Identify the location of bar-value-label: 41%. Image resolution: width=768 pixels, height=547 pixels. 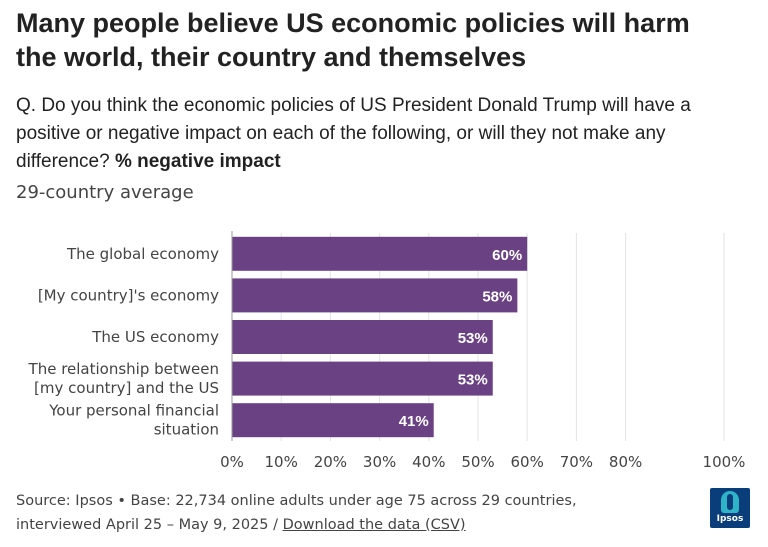
(414, 421).